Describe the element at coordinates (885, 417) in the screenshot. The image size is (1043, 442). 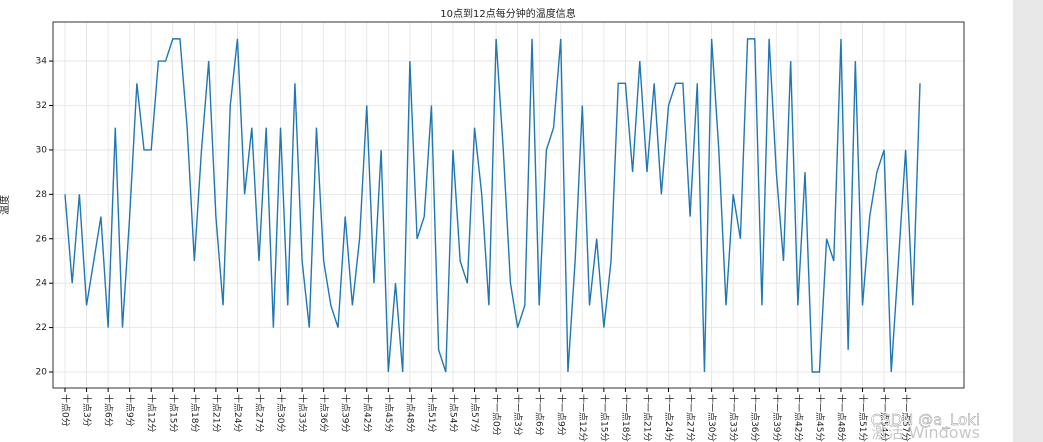
I see `x-tick-label: 十一点54分` at that location.